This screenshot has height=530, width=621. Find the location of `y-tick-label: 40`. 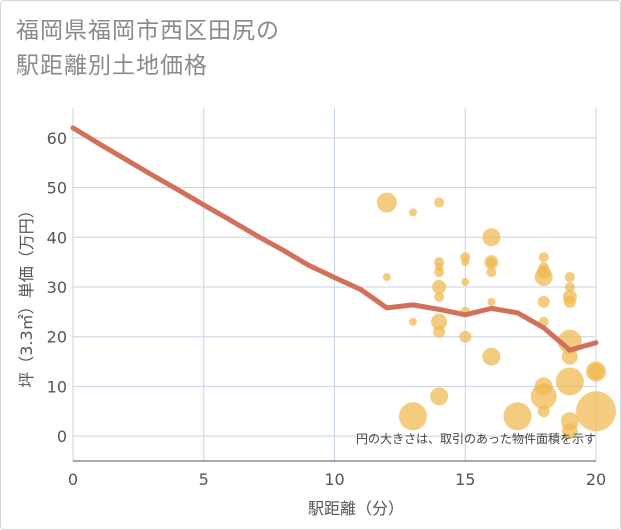

y-tick-label: 40 is located at coordinates (57, 237).